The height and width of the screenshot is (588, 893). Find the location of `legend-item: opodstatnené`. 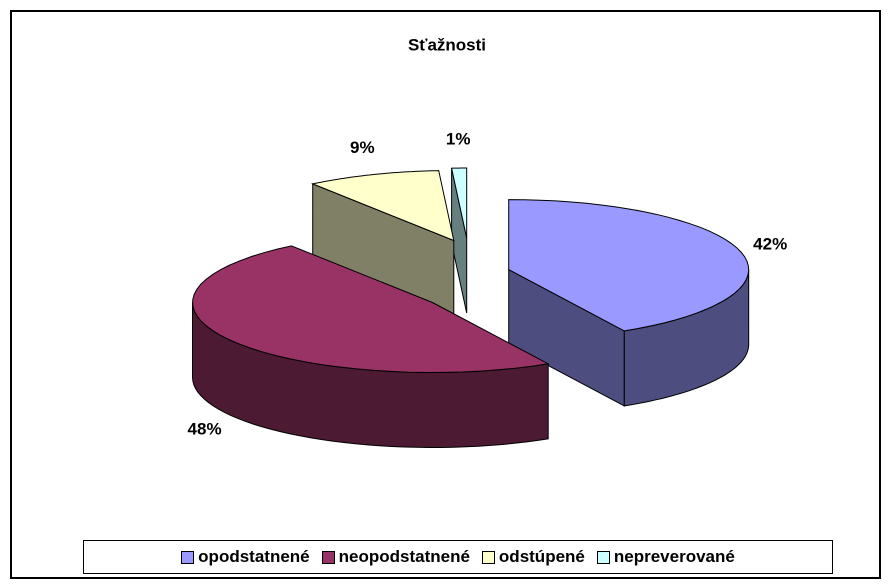

legend-item: opodstatnené is located at coordinates (245, 557).